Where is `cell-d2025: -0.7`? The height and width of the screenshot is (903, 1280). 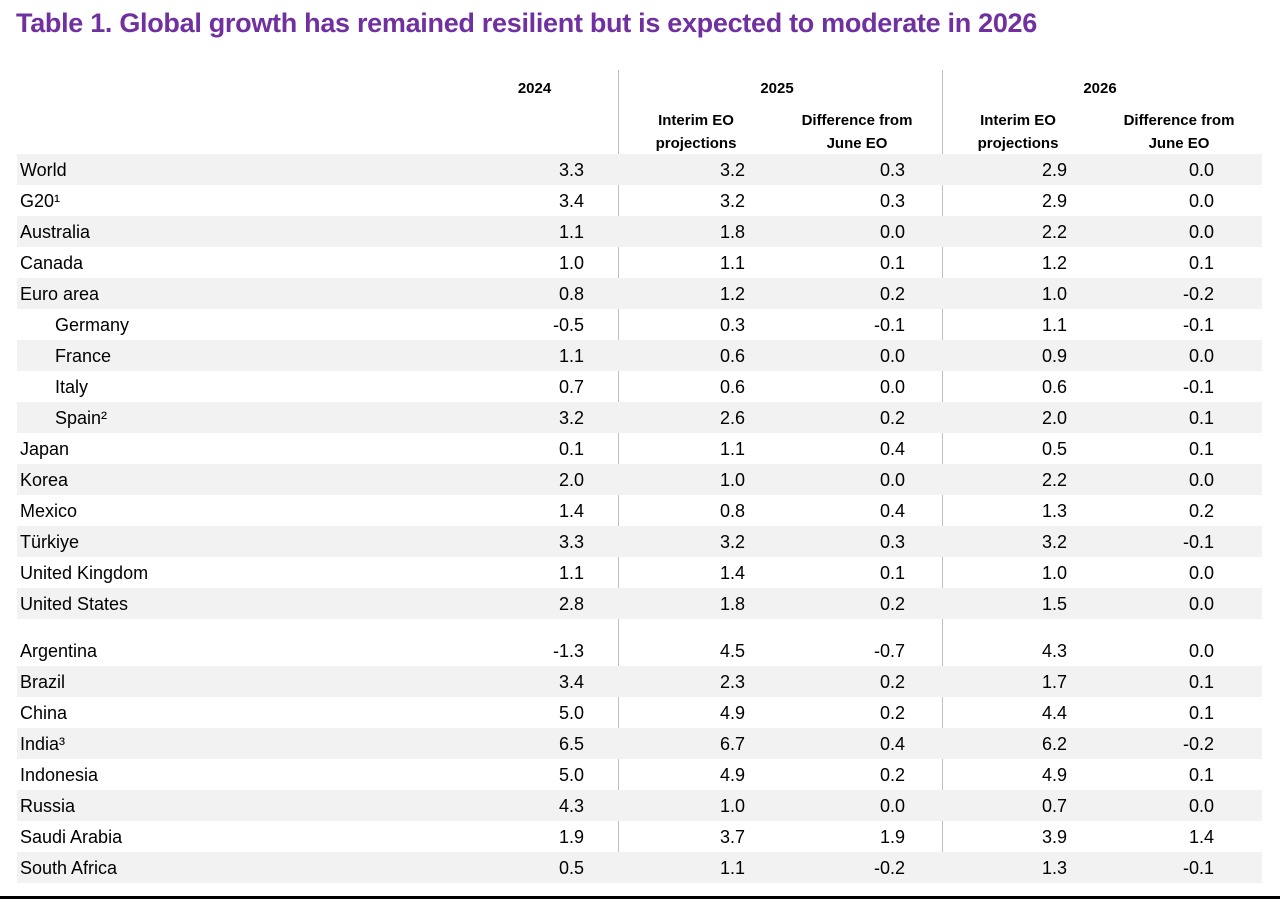
cell-d2025: -0.7 is located at coordinates (889, 651).